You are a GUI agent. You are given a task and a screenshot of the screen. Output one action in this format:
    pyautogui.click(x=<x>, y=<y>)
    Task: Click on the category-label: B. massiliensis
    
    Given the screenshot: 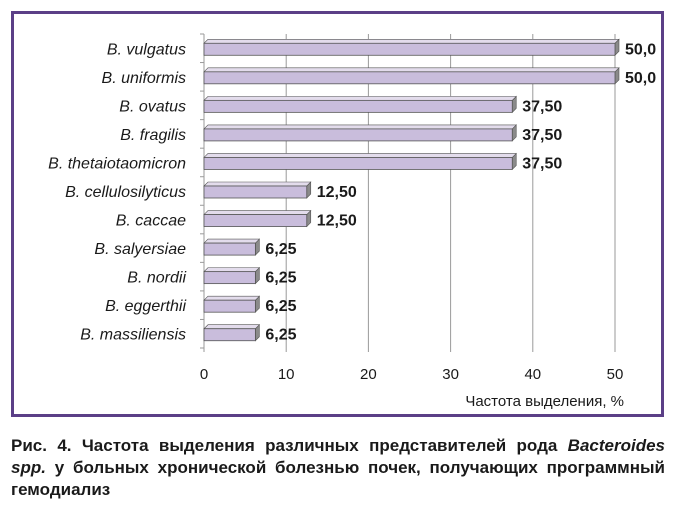 What is the action you would take?
    pyautogui.click(x=133, y=335)
    